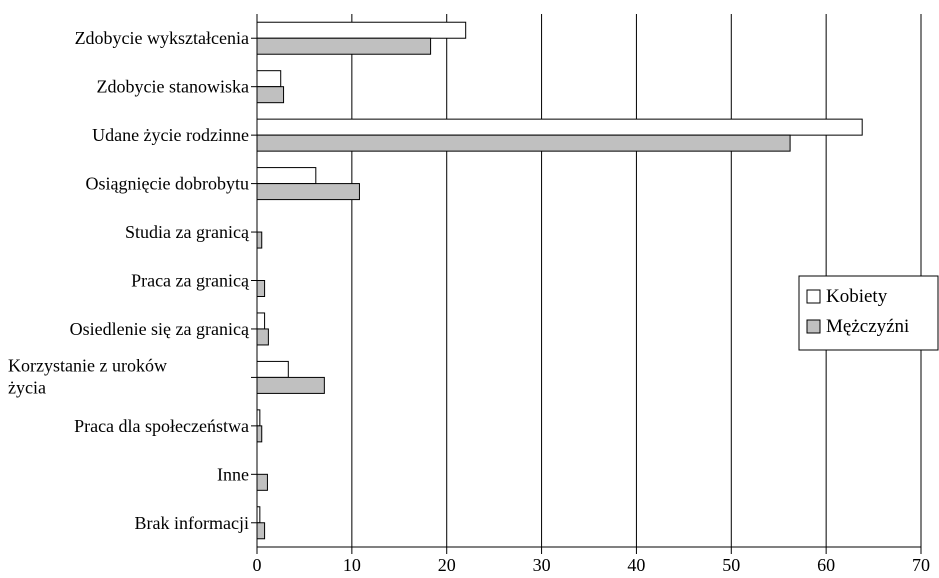 This screenshot has height=578, width=939. I want to click on category-label: Zdobycie wykształcenia, so click(162, 38).